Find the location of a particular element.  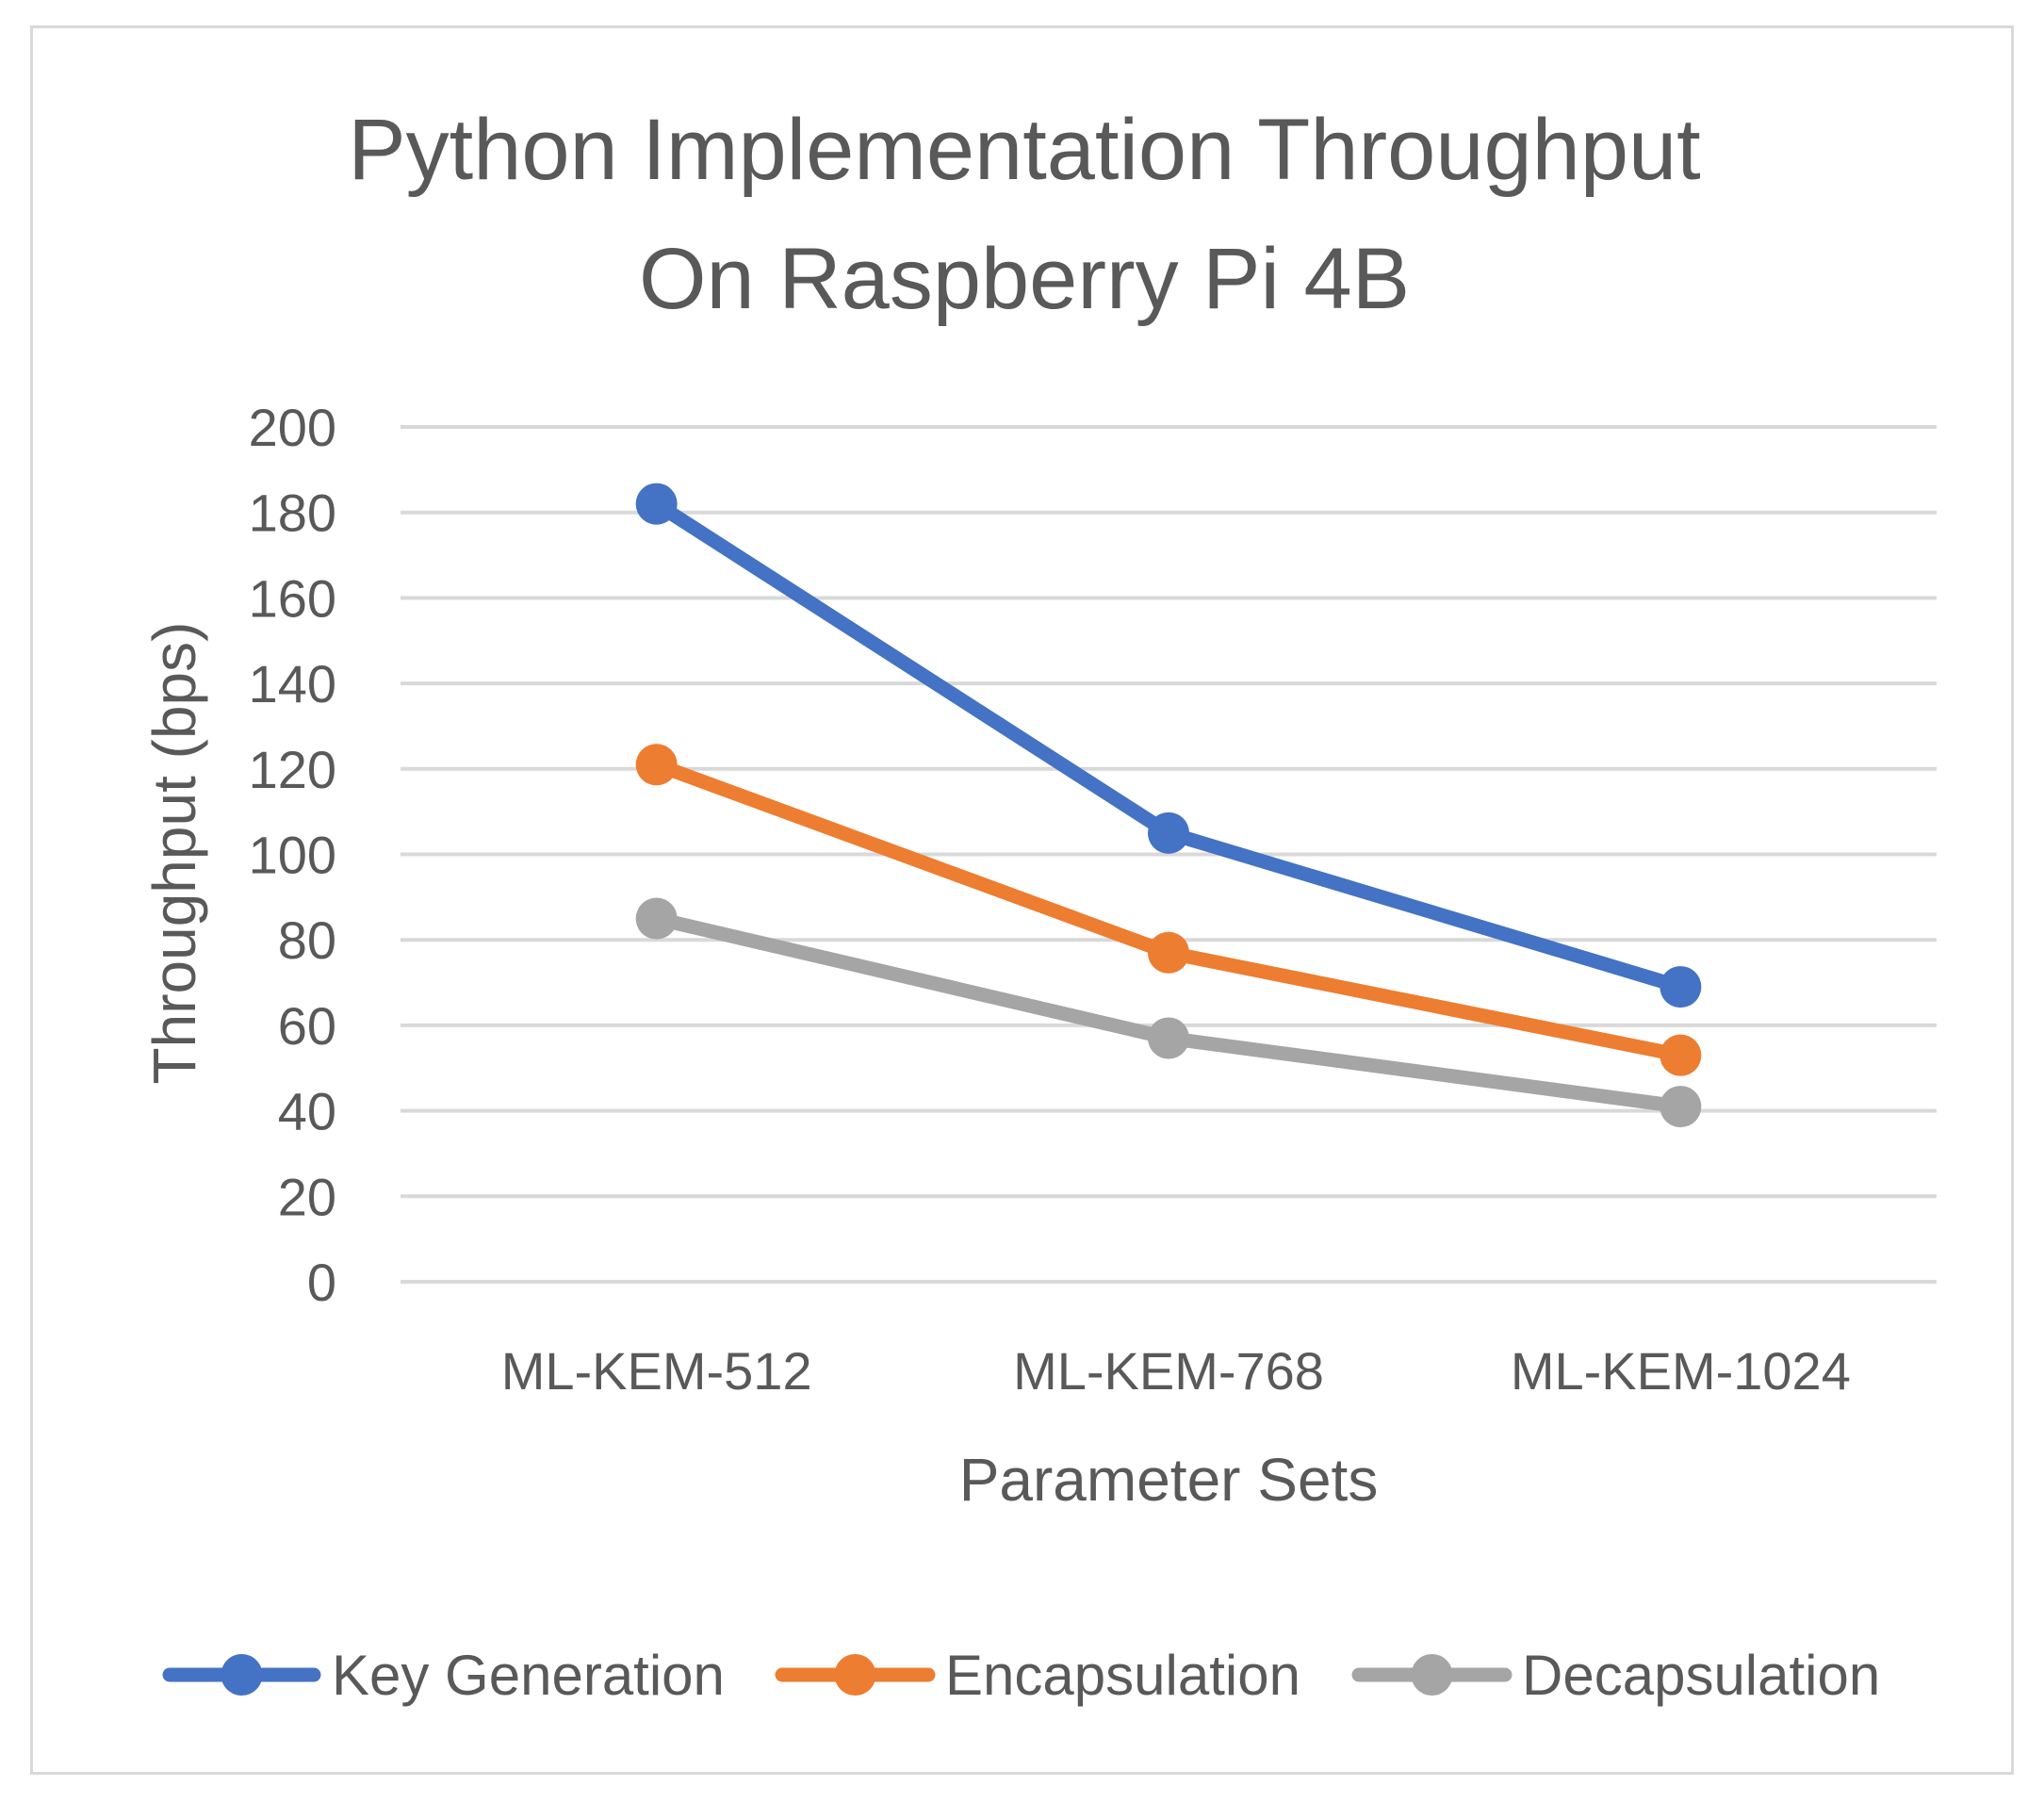

legend-item: Key Generation is located at coordinates (444, 1675).